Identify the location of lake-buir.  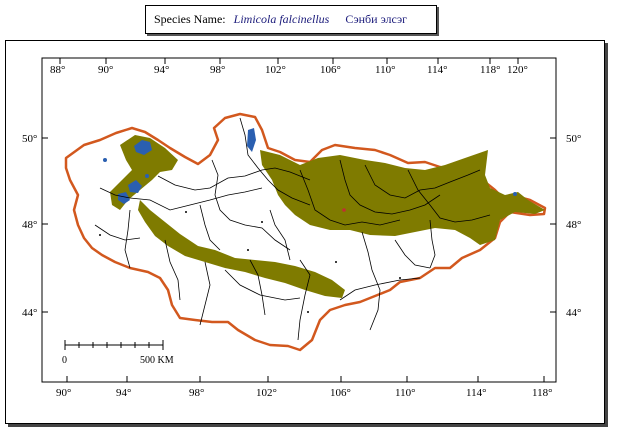
(515, 194).